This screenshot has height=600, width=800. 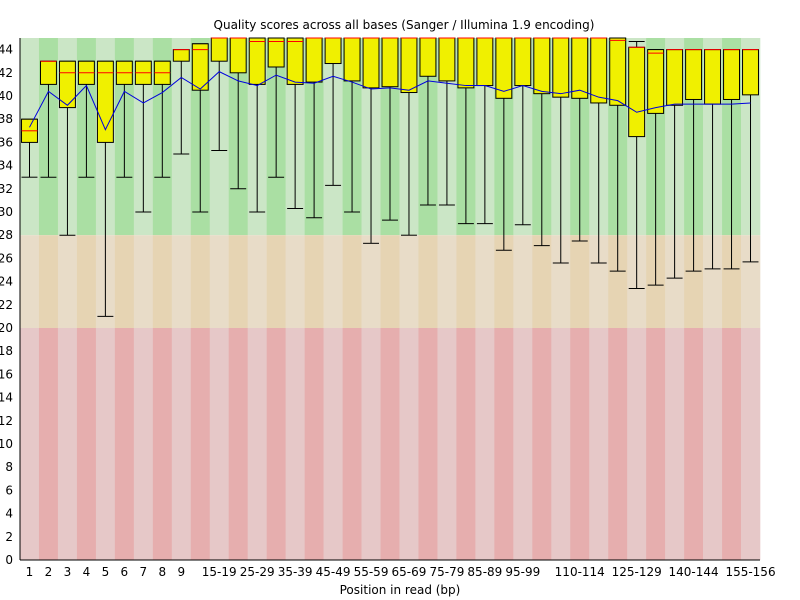 I want to click on y-tick-label: 0, so click(x=9, y=560).